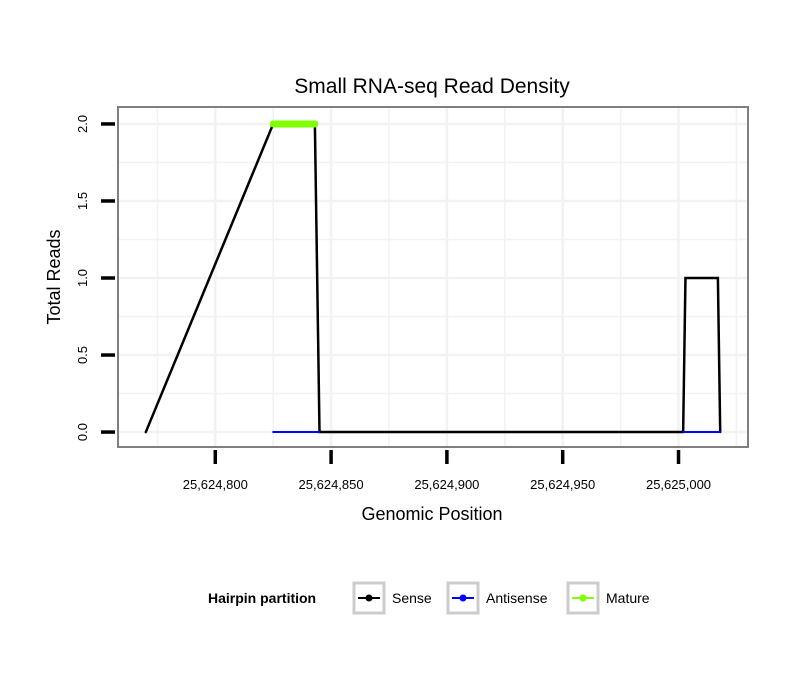  What do you see at coordinates (432, 86) in the screenshot?
I see `chart-title: Small RNA-seq Read Density` at bounding box center [432, 86].